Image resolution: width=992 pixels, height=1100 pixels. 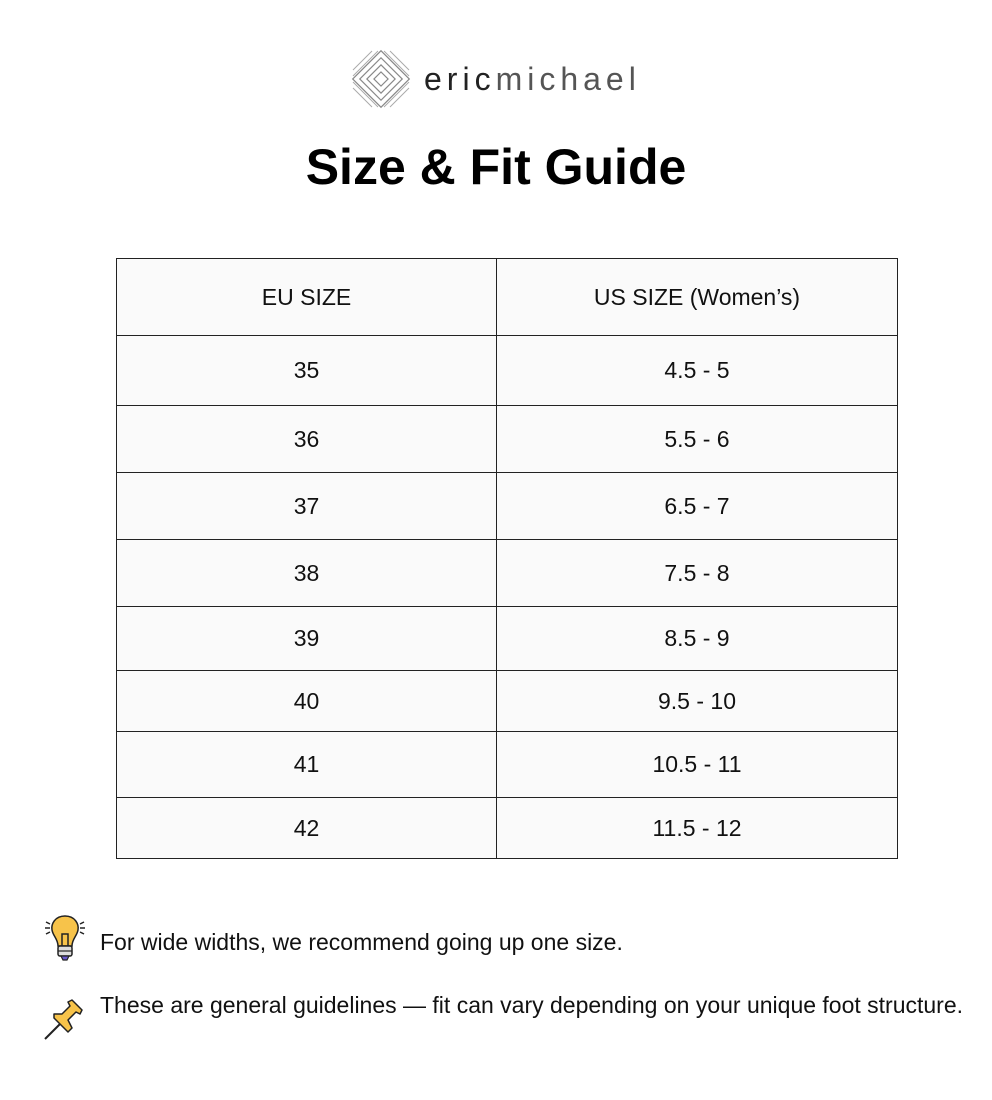 I want to click on table-row: 35 4.5 - 5, so click(x=507, y=370).